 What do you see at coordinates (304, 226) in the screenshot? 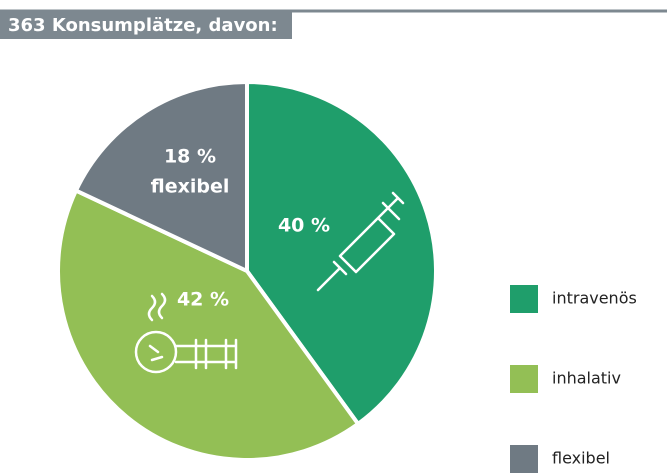
I see `data-label: 40 %` at bounding box center [304, 226].